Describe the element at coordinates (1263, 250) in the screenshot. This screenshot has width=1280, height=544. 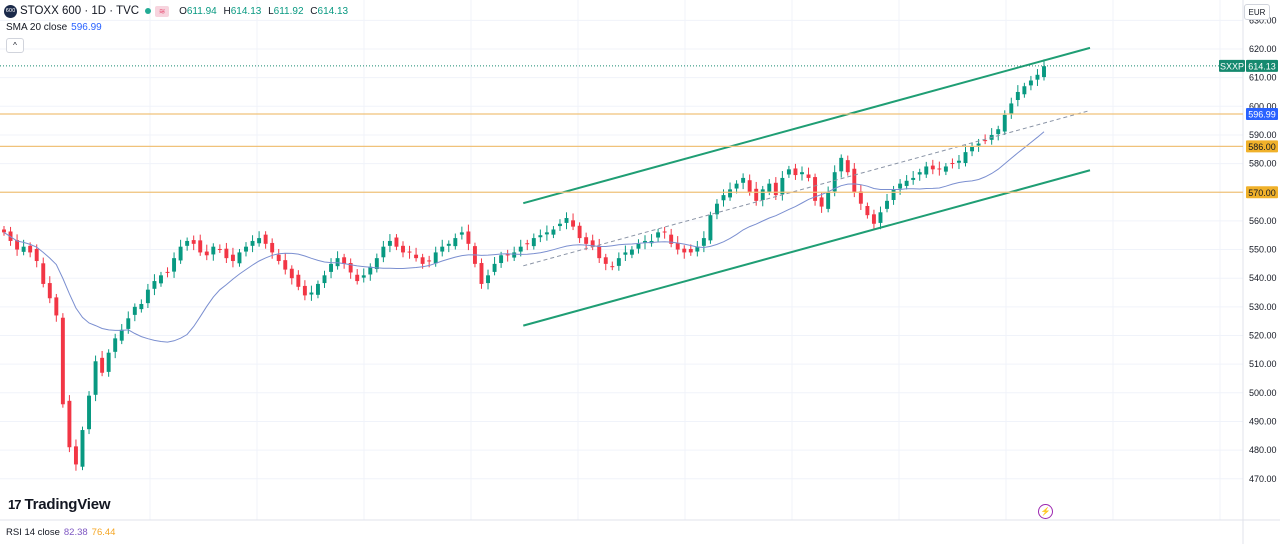
I see `y-tick-label: 550.00` at that location.